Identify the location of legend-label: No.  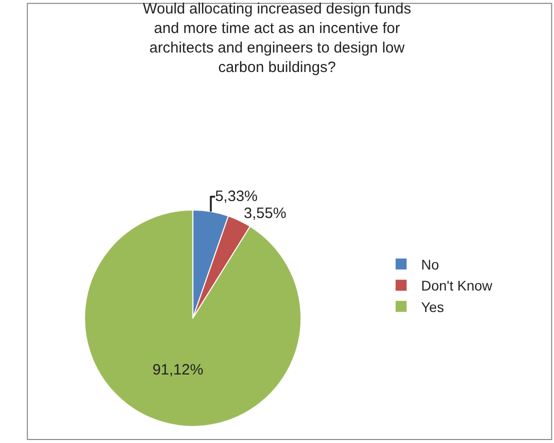
(430, 264).